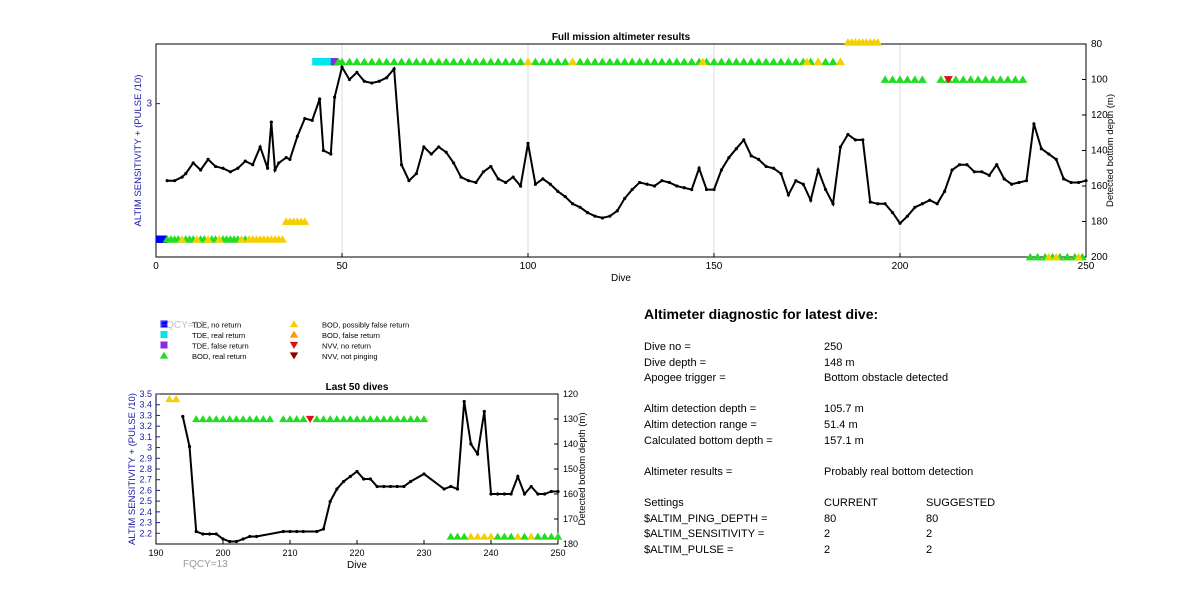 This screenshot has width=1200, height=611. What do you see at coordinates (145, 415) in the screenshot?
I see `y-left-tick-label: 3.3` at bounding box center [145, 415].